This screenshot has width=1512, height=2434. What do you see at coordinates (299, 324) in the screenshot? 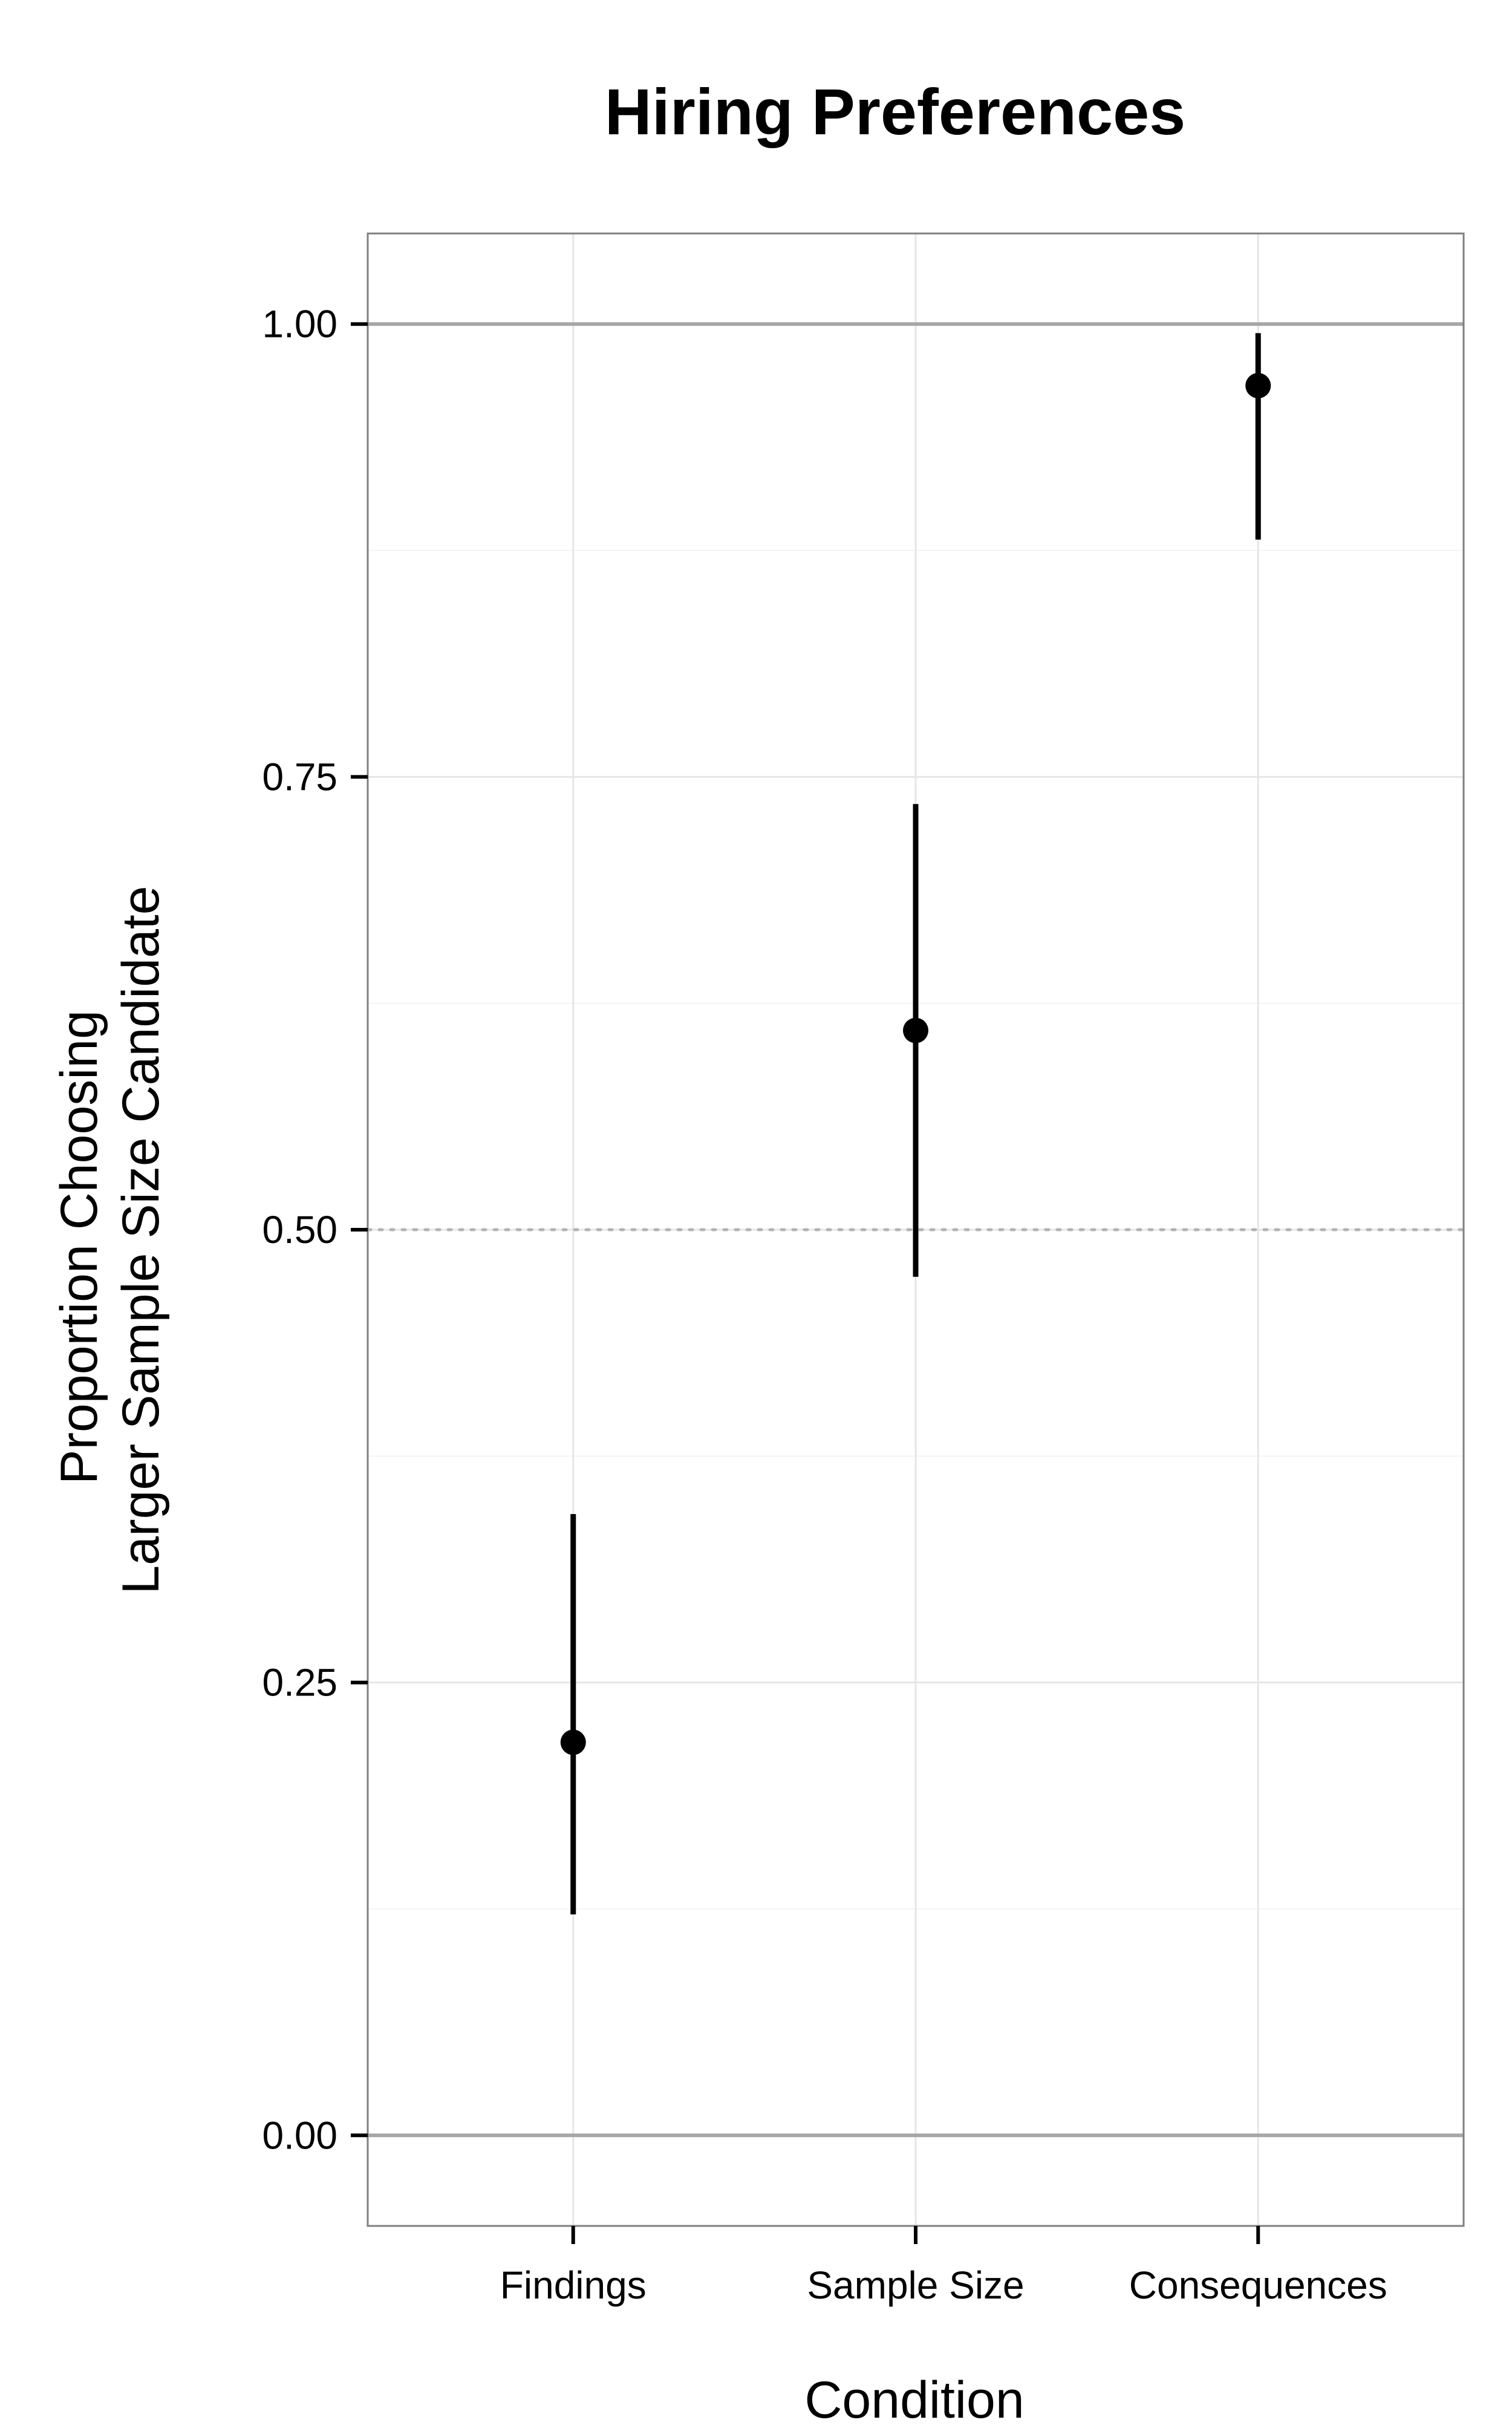
I see `y-tick-label: 1.00` at bounding box center [299, 324].